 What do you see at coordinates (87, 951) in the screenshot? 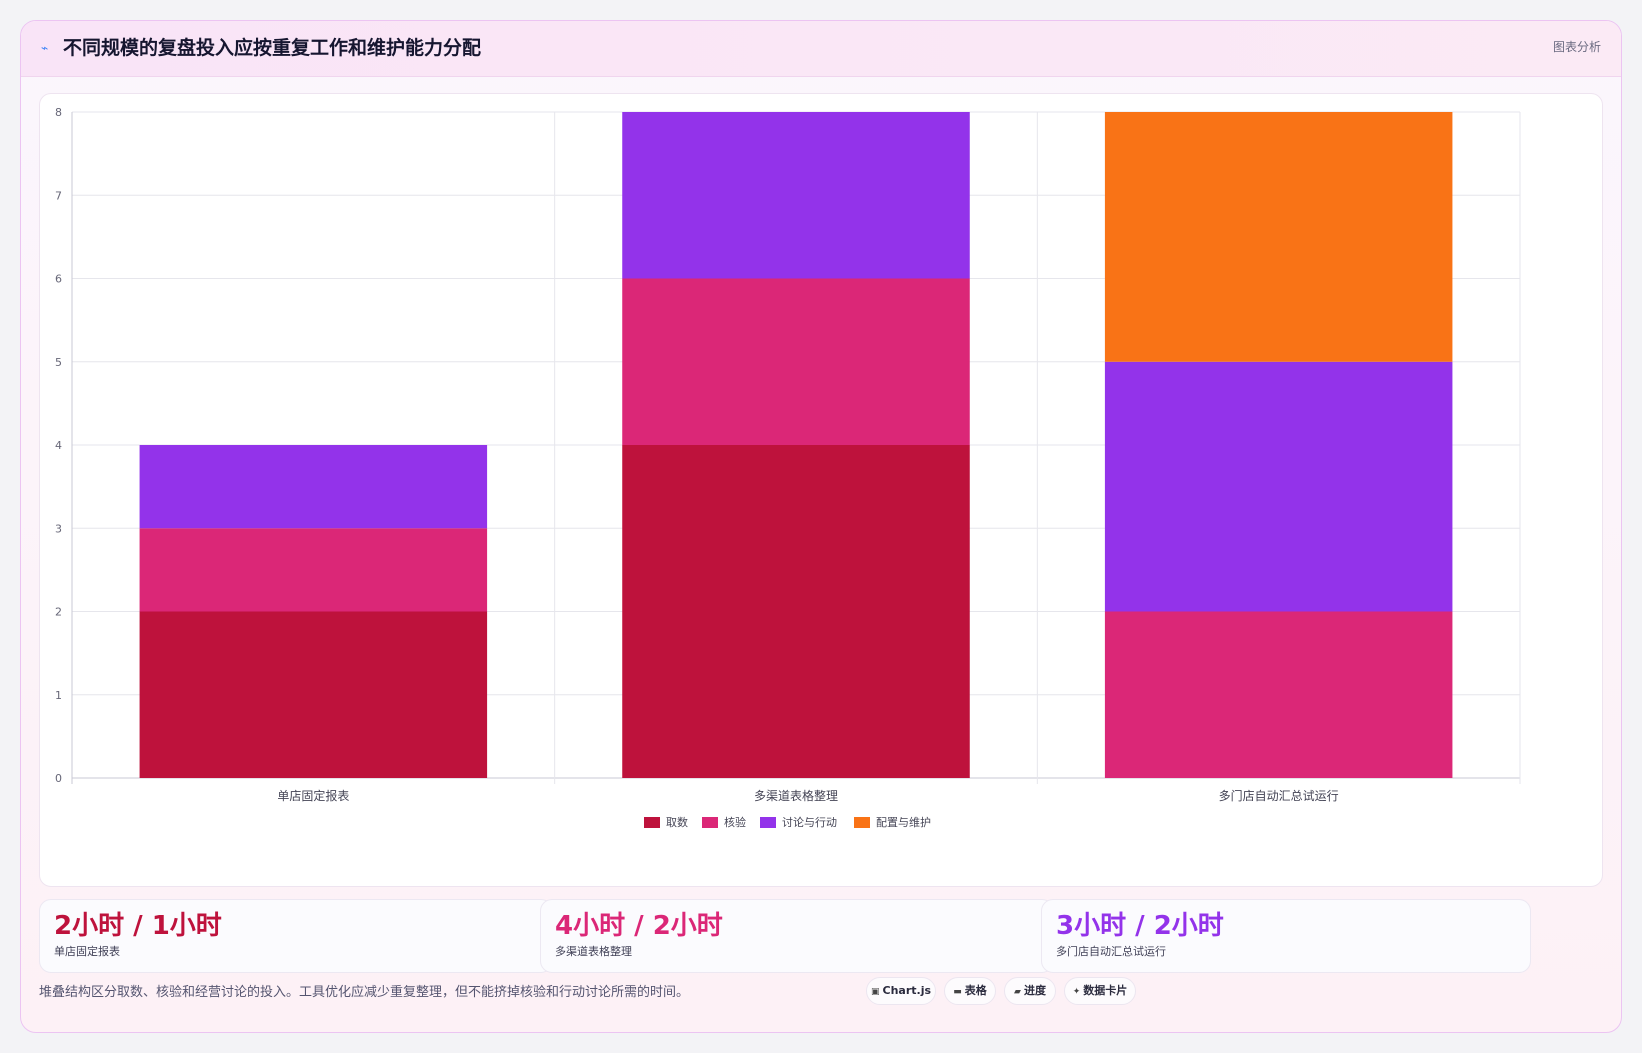
I see `stat-label: 单店固定报表` at bounding box center [87, 951].